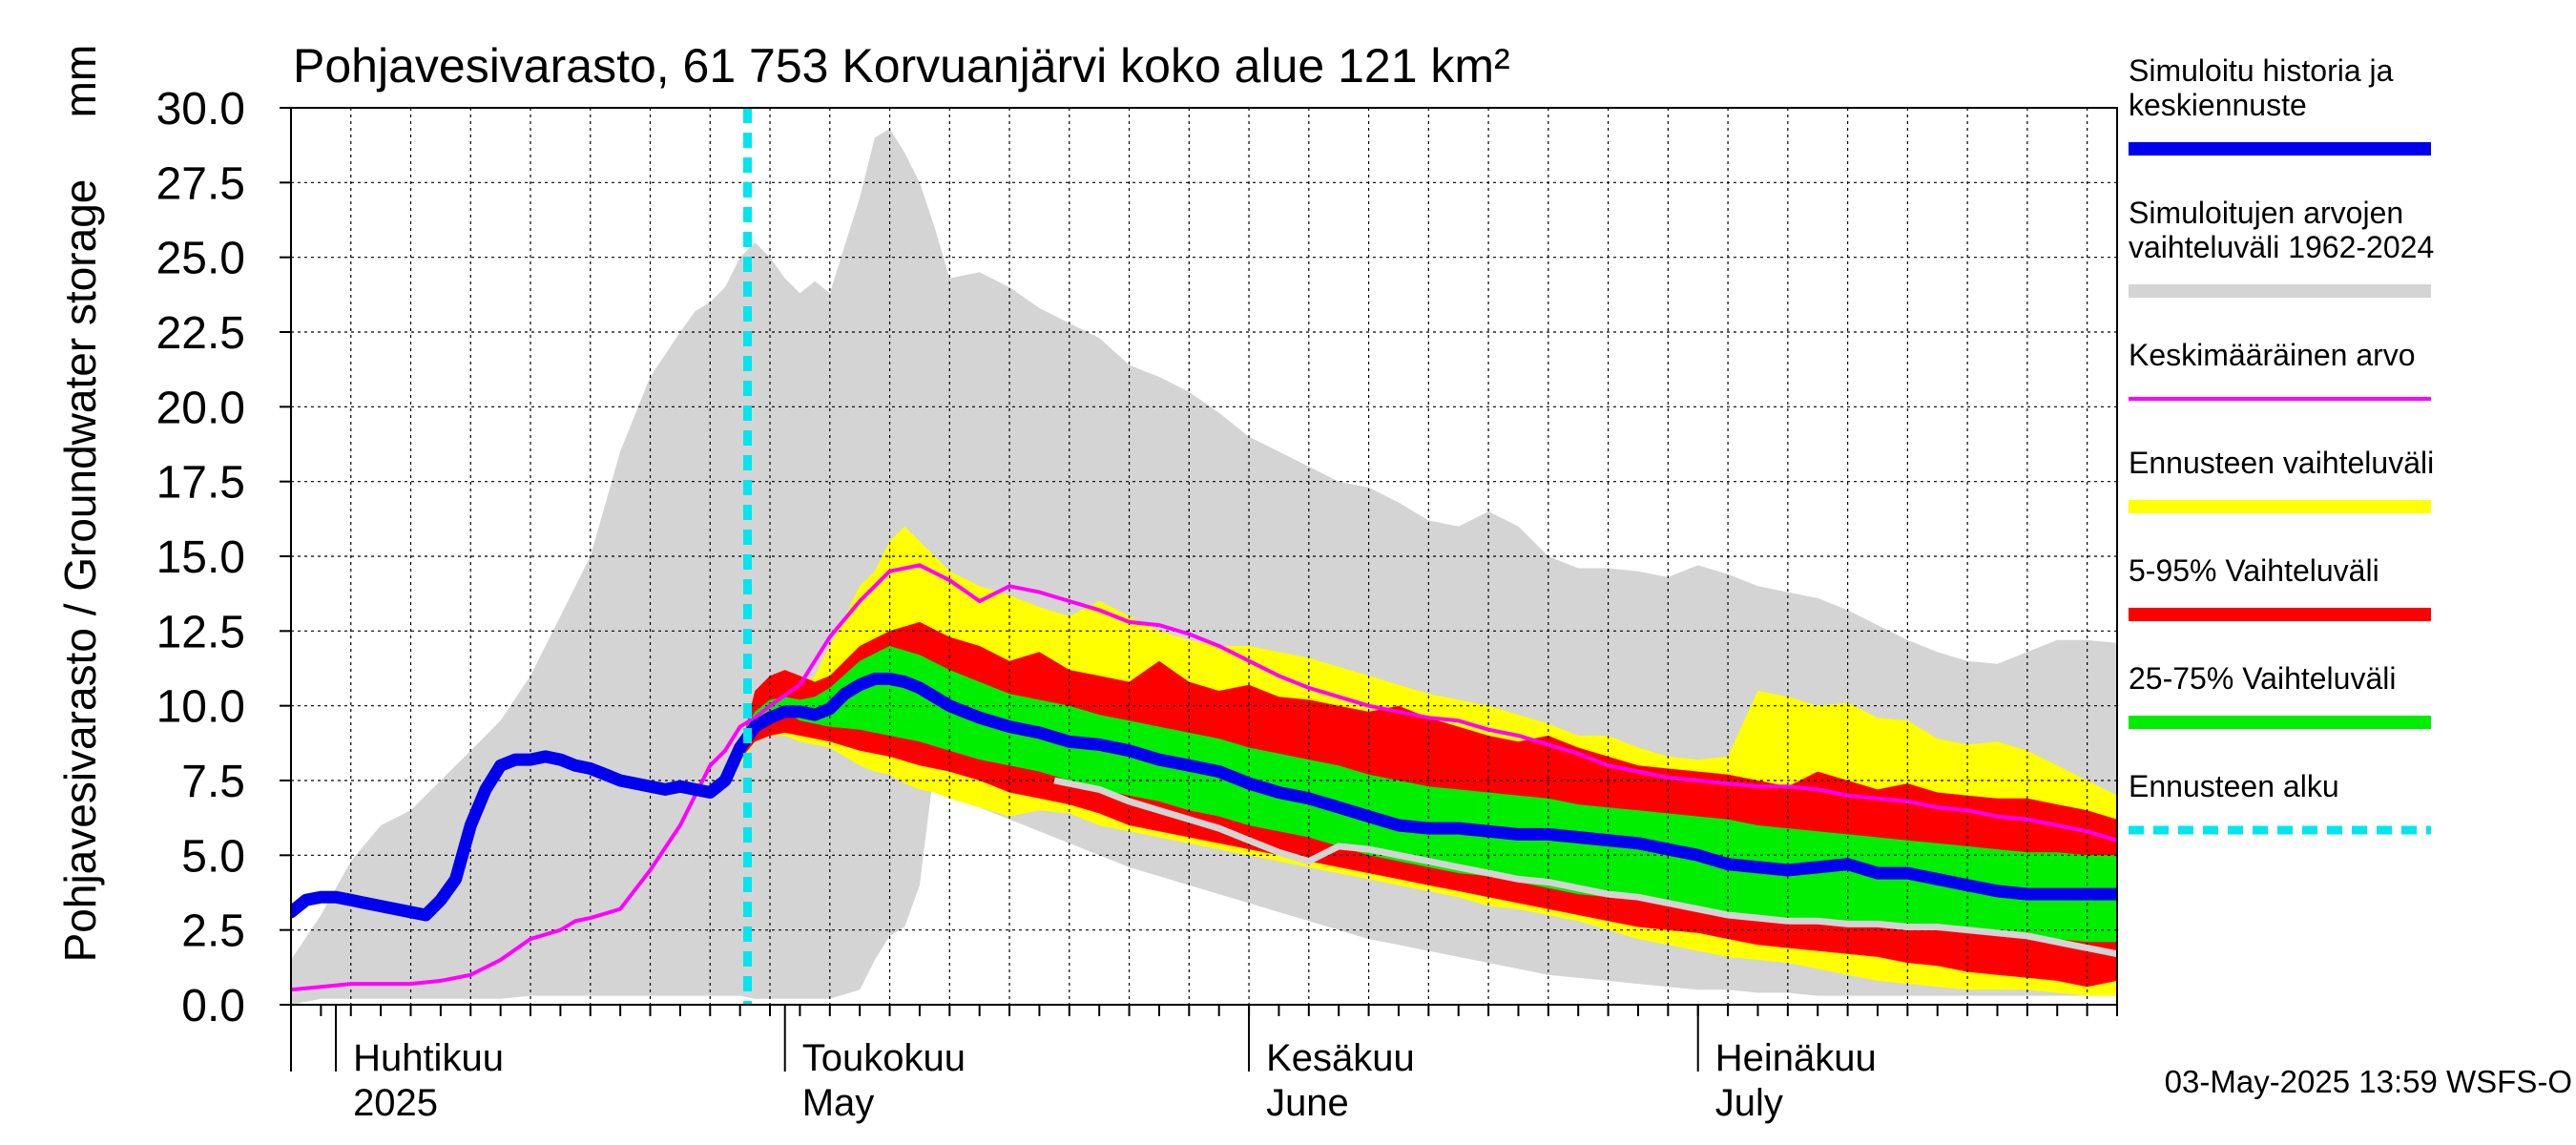 This screenshot has height=1145, width=2576. I want to click on legend-label: vaihteluväli 1962-2024, so click(2281, 247).